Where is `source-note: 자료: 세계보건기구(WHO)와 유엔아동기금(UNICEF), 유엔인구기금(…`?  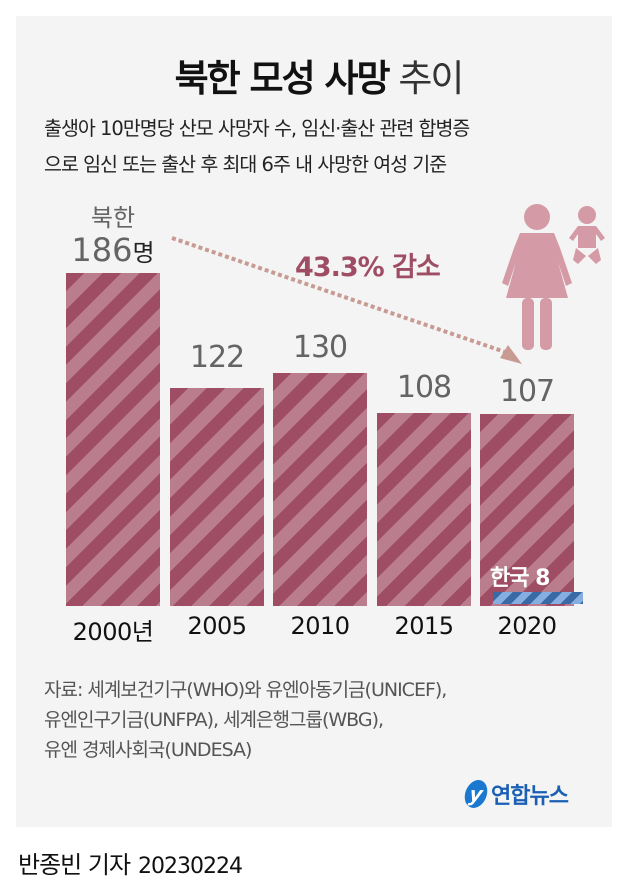 source-note: 자료: 세계보건기구(WHO)와 유엔아동기금(UNICEF), 유엔인구기금(… is located at coordinates (245, 720).